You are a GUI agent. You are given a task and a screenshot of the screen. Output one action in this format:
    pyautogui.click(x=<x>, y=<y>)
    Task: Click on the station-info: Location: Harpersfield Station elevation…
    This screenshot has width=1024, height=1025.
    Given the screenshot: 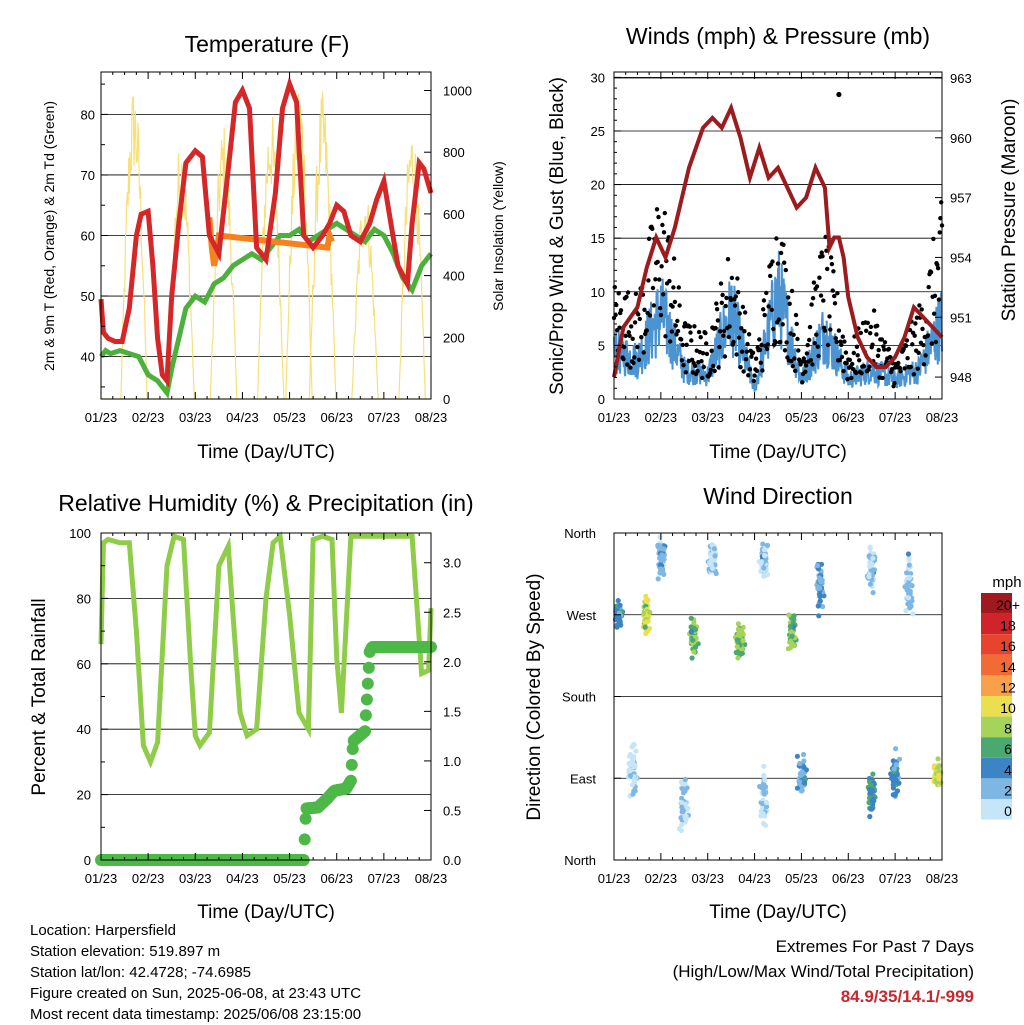 What is the action you would take?
    pyautogui.click(x=195, y=972)
    